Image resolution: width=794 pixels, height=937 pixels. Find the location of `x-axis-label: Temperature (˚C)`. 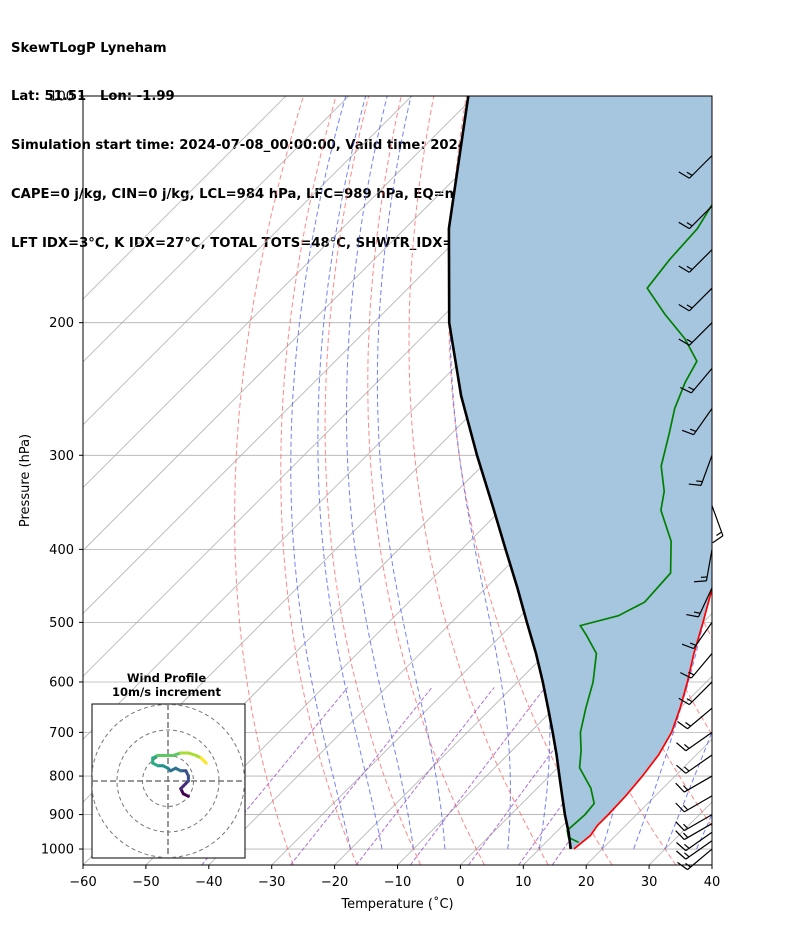

x-axis-label: Temperature (˚C) is located at coordinates (396, 904).